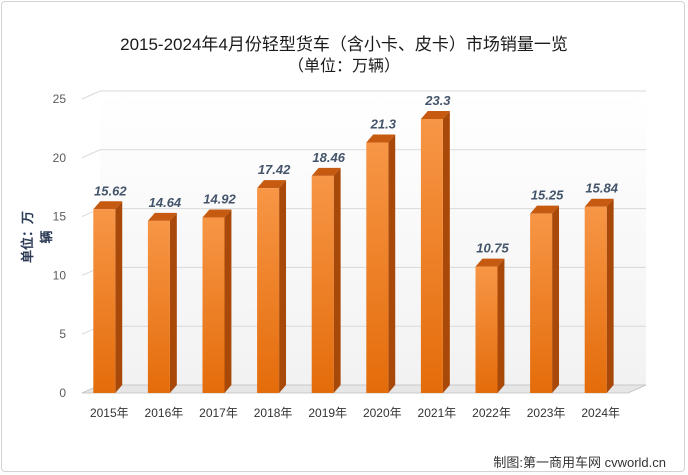 The width and height of the screenshot is (688, 475). Describe the element at coordinates (328, 157) in the screenshot. I see `data-label: 18.46` at that location.